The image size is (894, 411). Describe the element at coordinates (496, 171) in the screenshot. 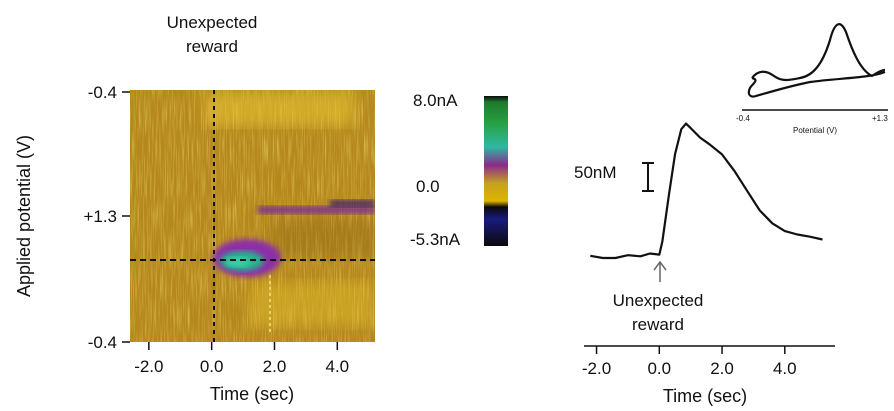

I see `colorbar-gradient` at that location.